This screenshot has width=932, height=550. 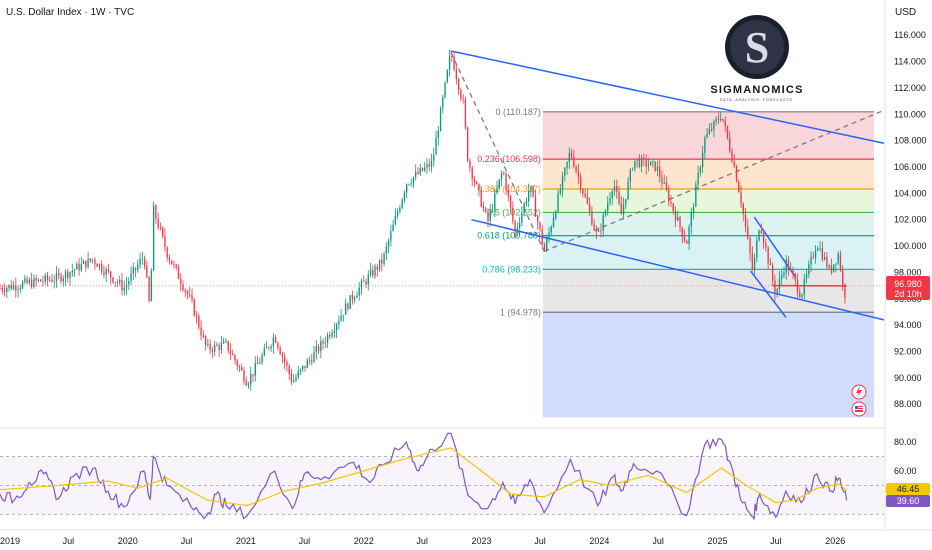 I want to click on fib-zone-0.236, so click(x=708, y=174).